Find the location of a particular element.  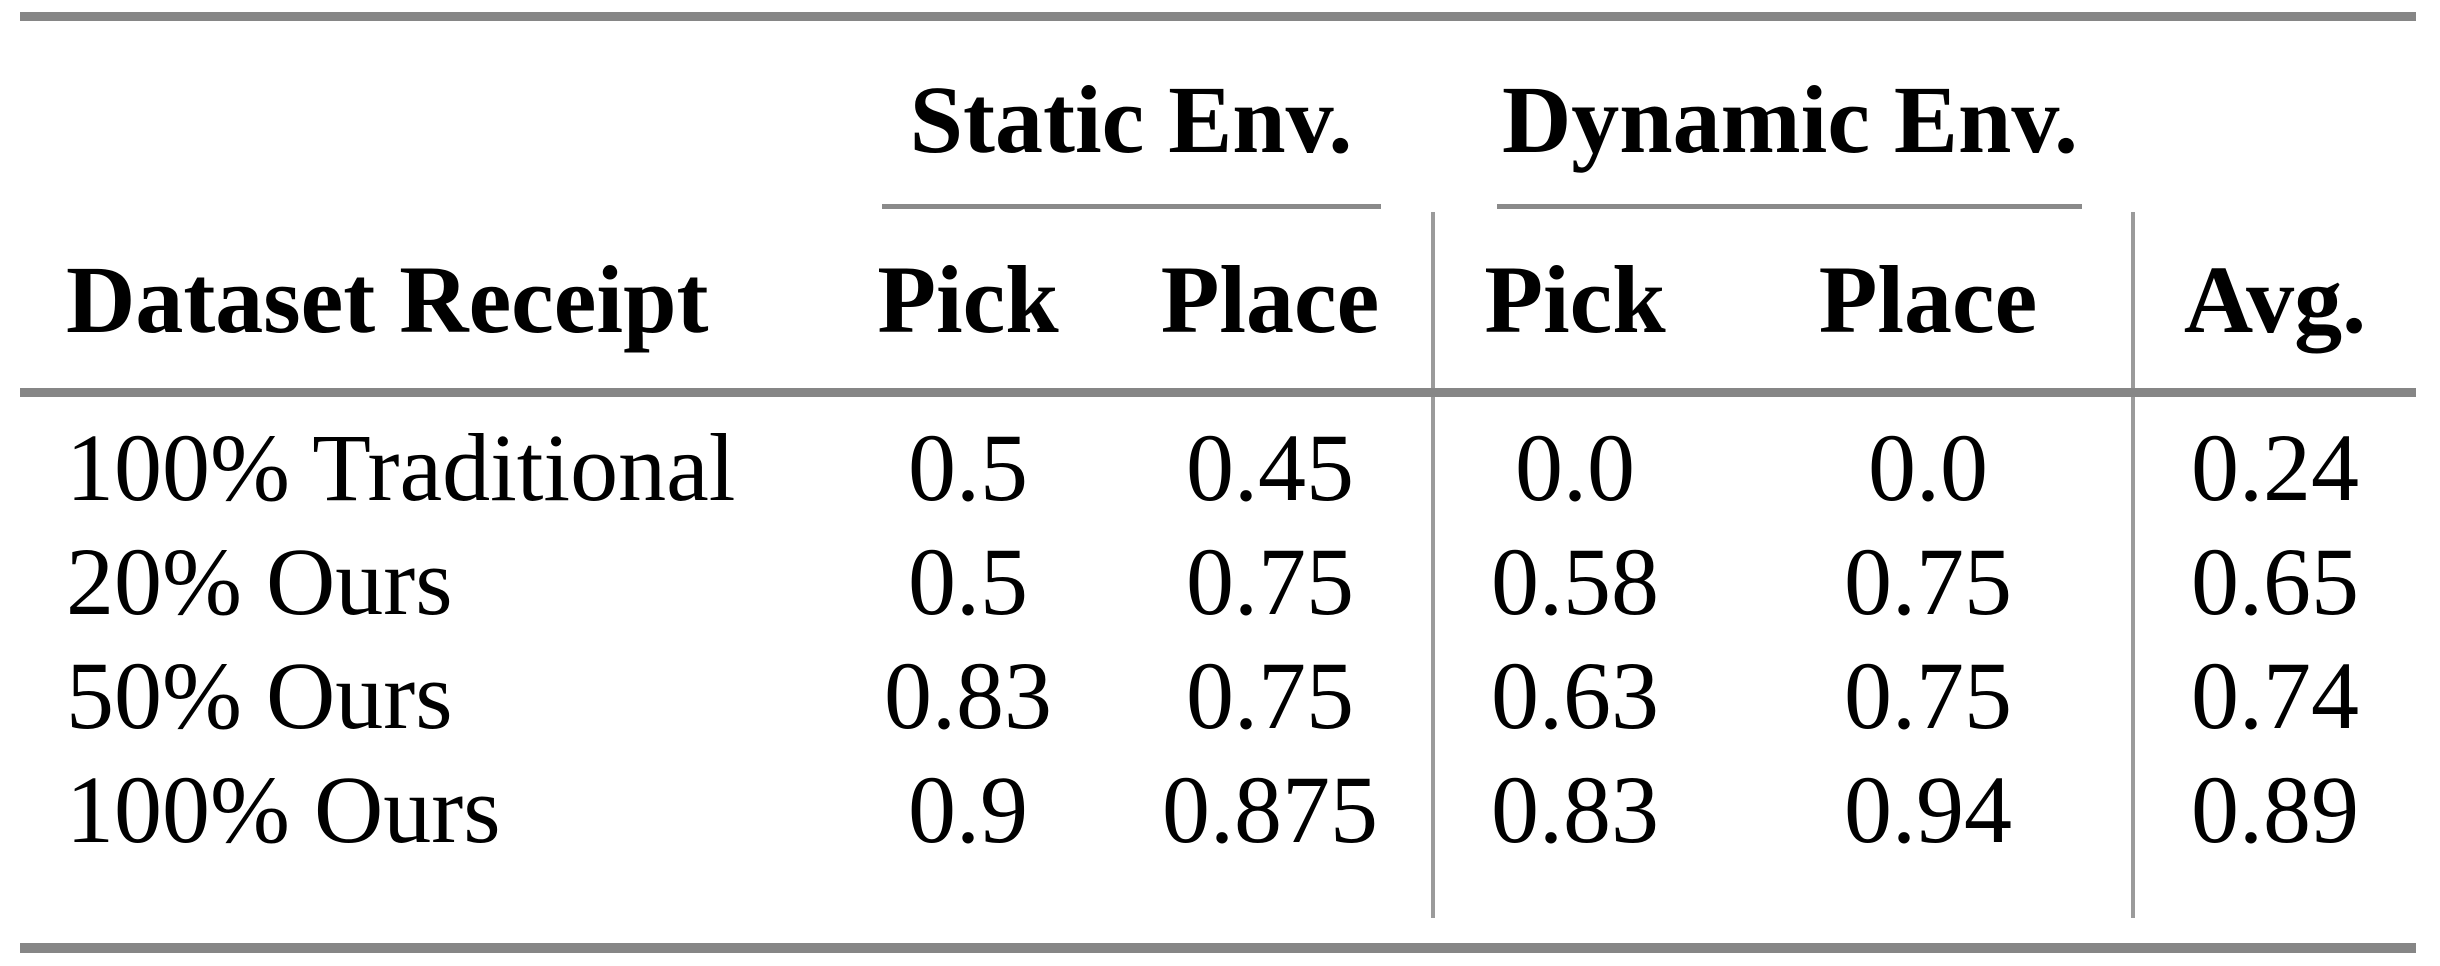

cell-r2-dynamic-place: 0.75 is located at coordinates (1928, 581).